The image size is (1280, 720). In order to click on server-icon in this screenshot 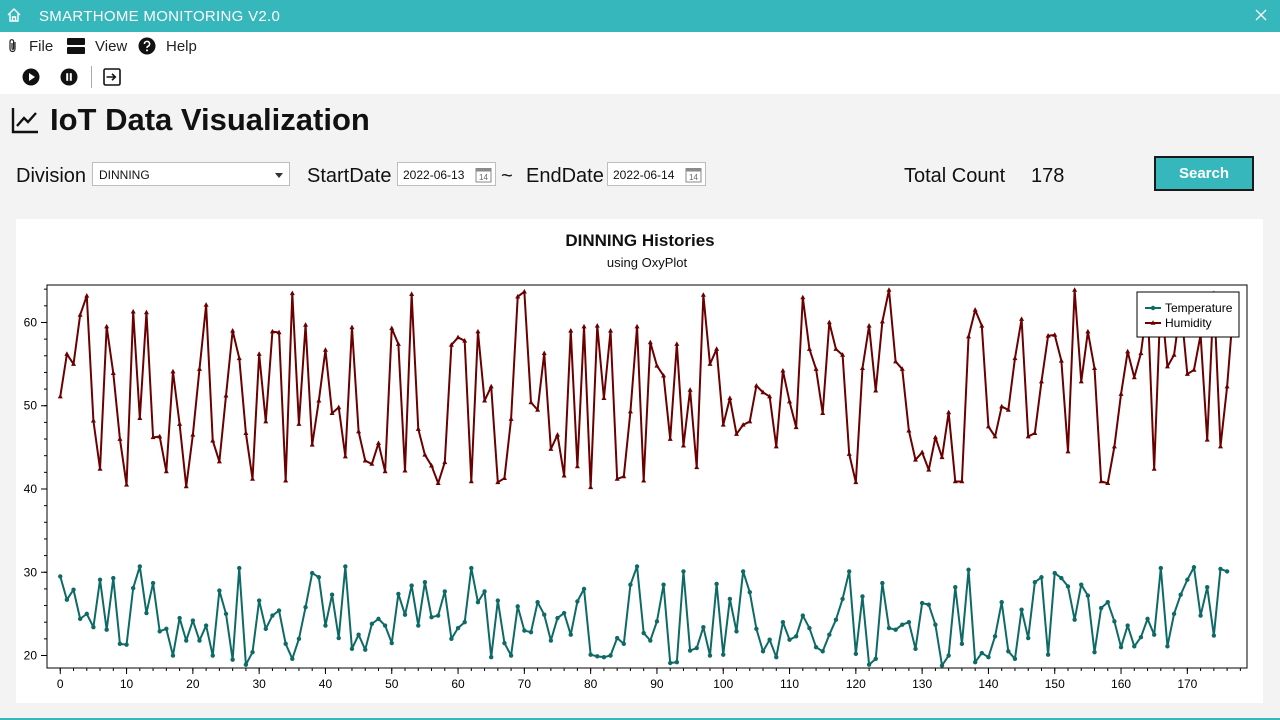, I will do `click(76, 46)`.